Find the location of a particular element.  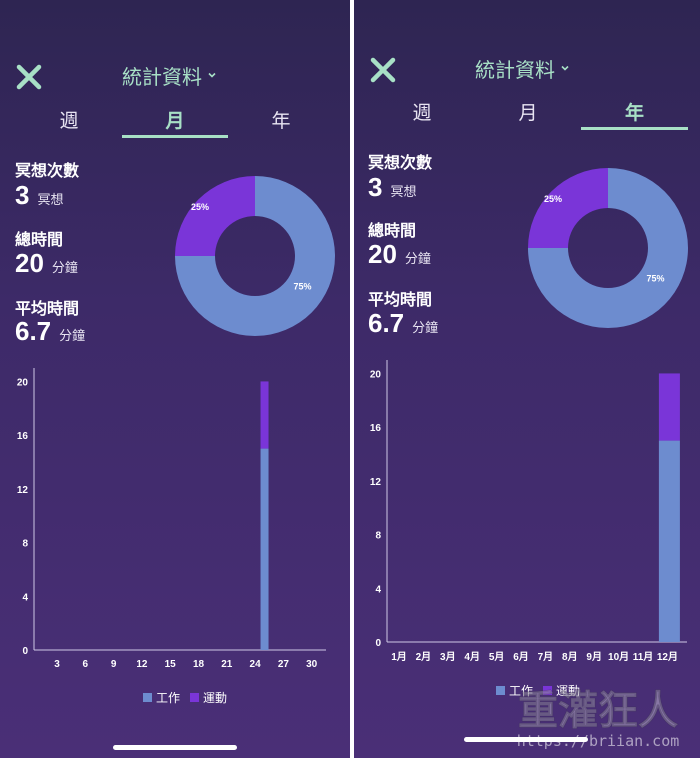

tab-month-label: 月 is located at coordinates (175, 120).